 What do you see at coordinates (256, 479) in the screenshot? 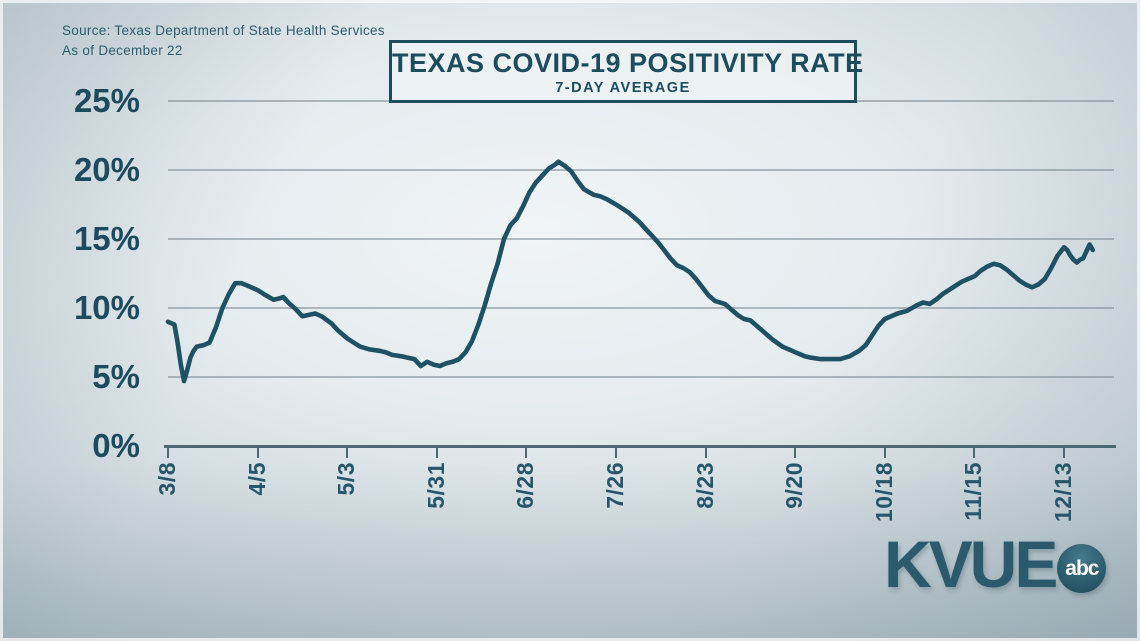
I see `x-tick-label: 4/5` at bounding box center [256, 479].